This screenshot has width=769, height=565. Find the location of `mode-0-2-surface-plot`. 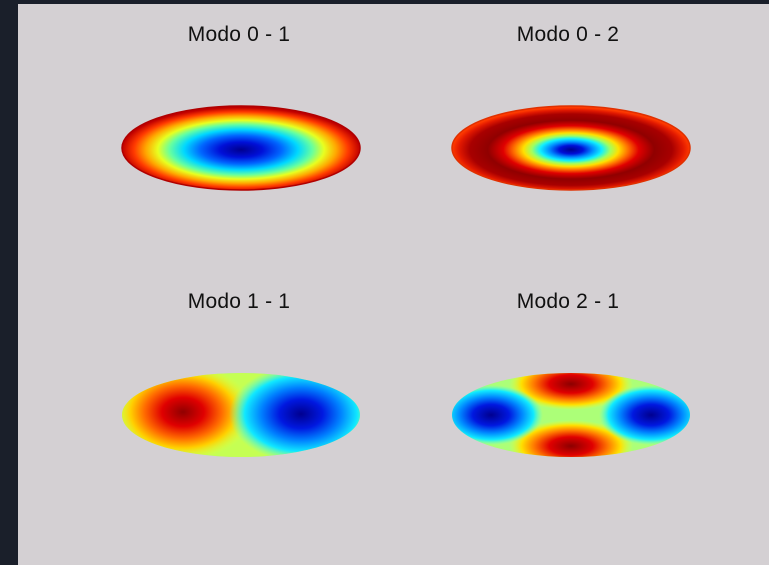

mode-0-2-surface-plot is located at coordinates (571, 148).